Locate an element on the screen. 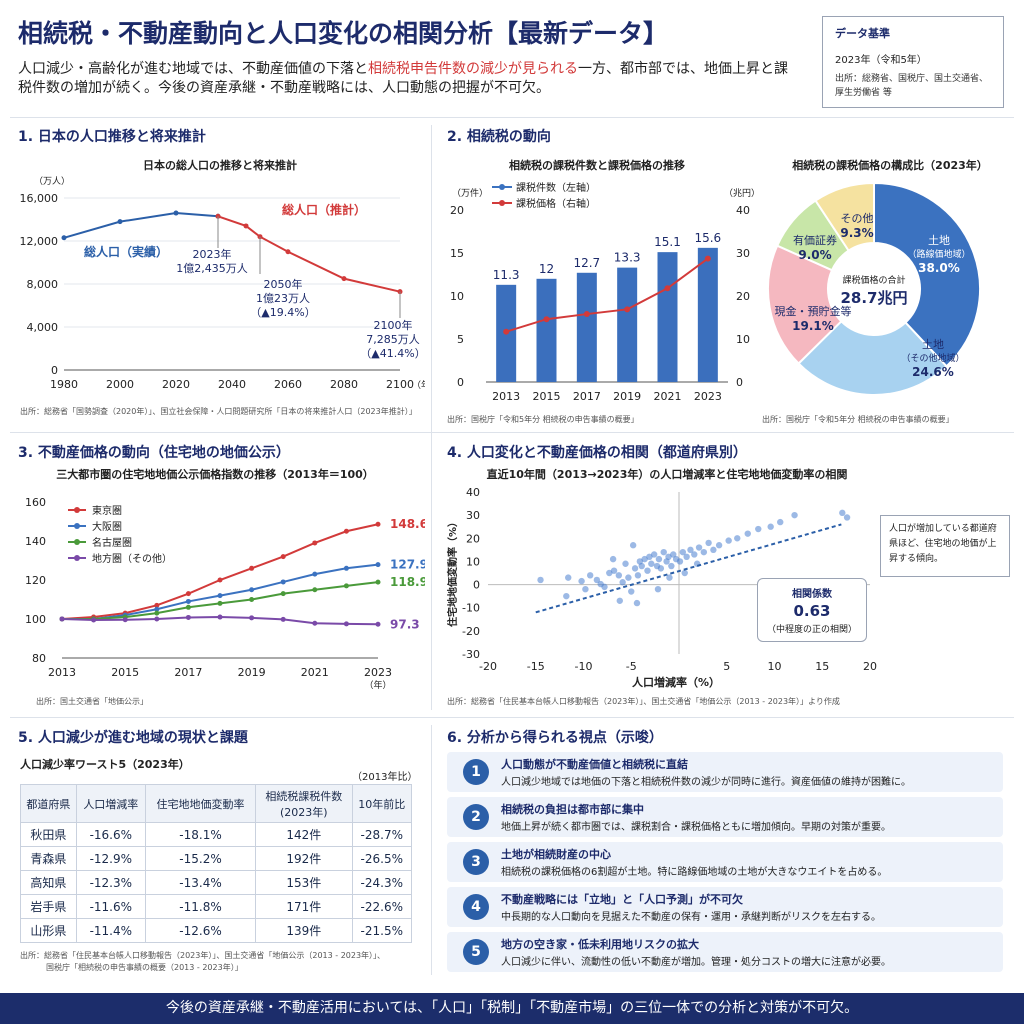 The width and height of the screenshot is (1024, 1024). x-tick-label: 2060 is located at coordinates (288, 384).